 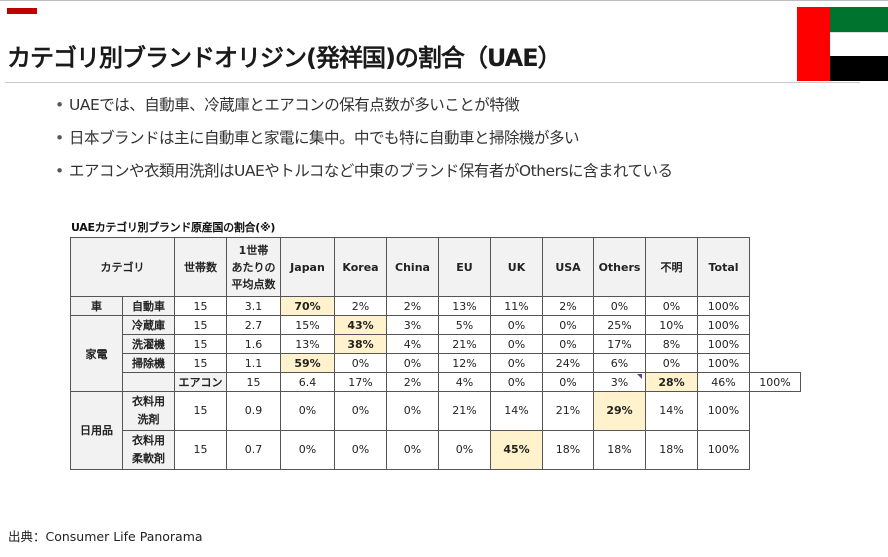 I want to click on group-car: 車, so click(x=96, y=306).